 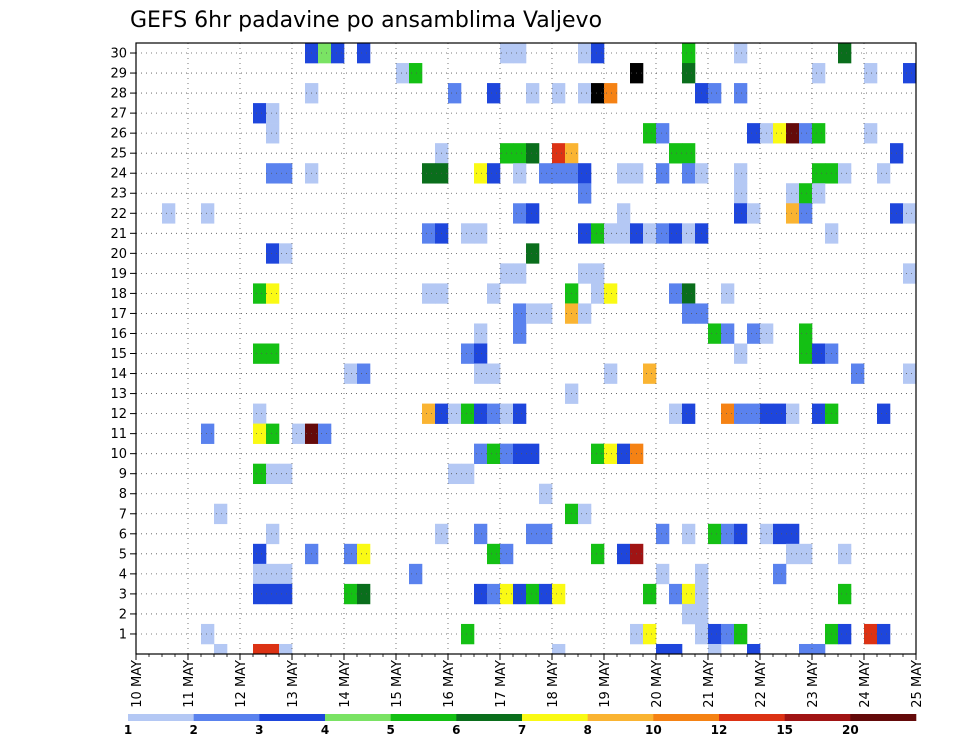 I want to click on y-tick-label: 28, so click(x=118, y=94).